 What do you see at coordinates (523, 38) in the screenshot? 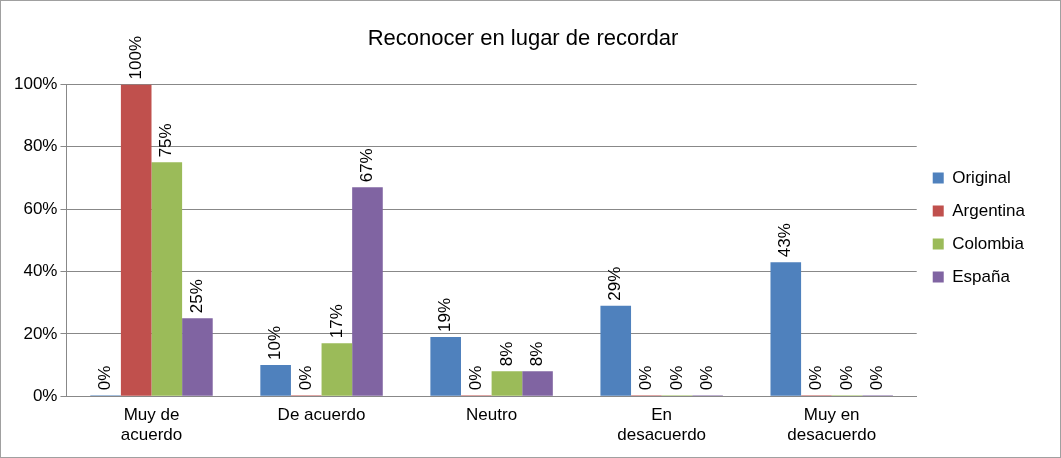
I see `chart-title: Reconocer en lugar de recordar` at bounding box center [523, 38].